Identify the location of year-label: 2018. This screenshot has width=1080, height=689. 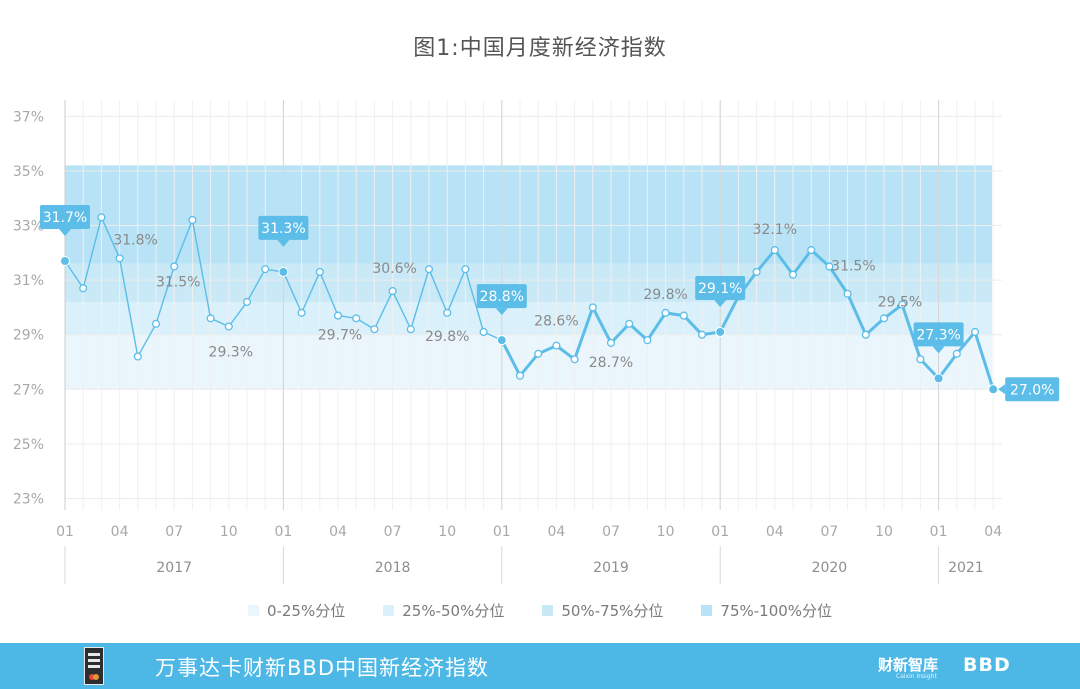
(393, 568).